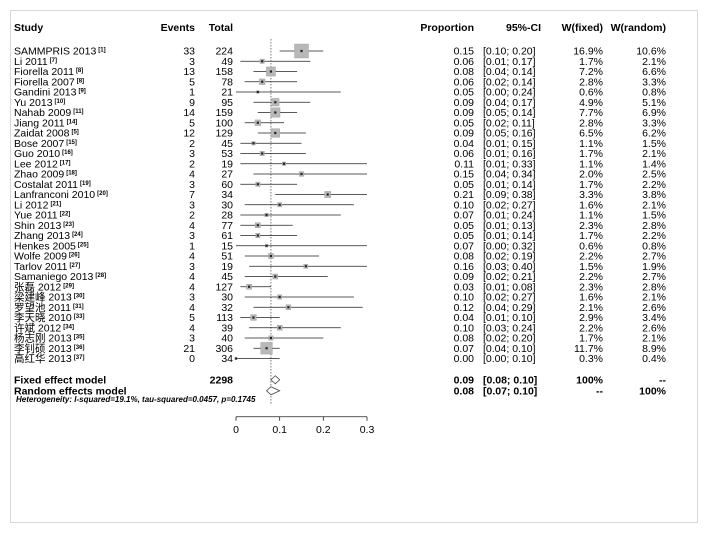 This screenshot has height=533, width=708. Describe the element at coordinates (71, 174) in the screenshot. I see `study-reference: [18]` at that location.